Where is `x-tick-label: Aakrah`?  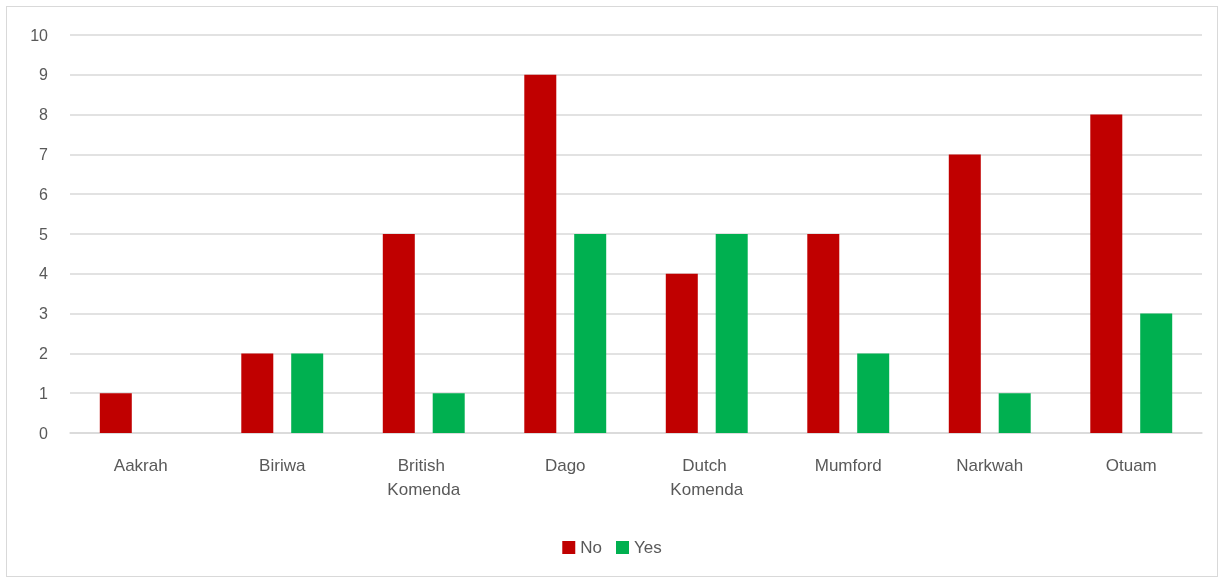 x-tick-label: Aakrah is located at coordinates (140, 465).